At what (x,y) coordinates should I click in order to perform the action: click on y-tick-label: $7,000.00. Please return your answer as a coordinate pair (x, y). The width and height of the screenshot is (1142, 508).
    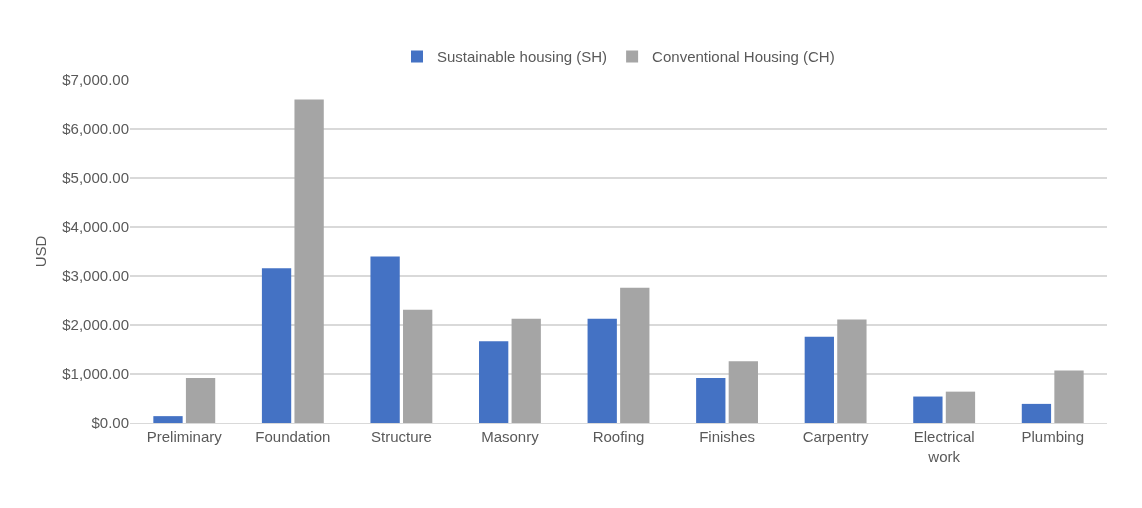
    Looking at the image, I should click on (95, 80).